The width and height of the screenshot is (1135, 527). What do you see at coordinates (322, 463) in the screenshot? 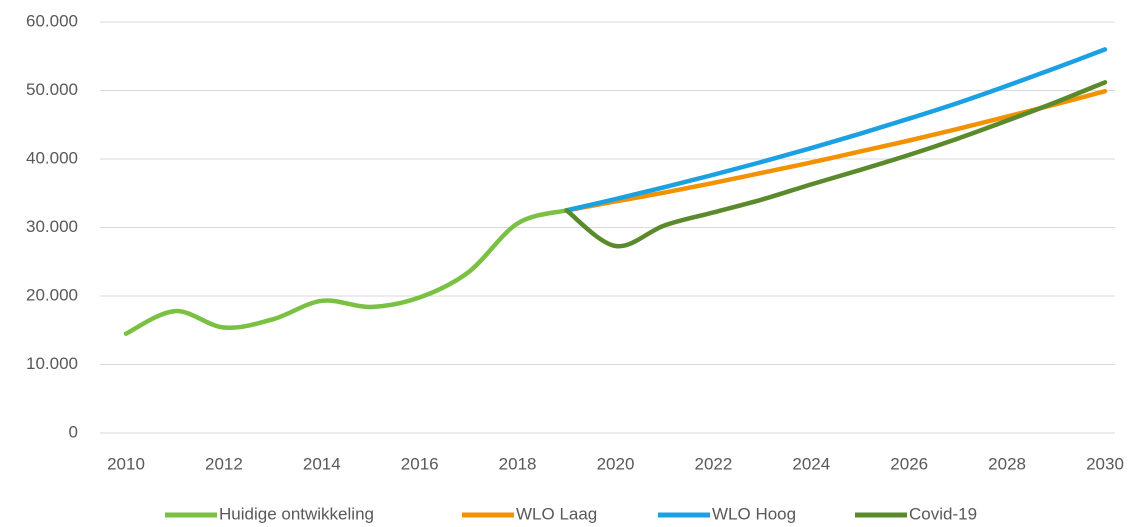
I see `x-tick-label: 2014` at bounding box center [322, 463].